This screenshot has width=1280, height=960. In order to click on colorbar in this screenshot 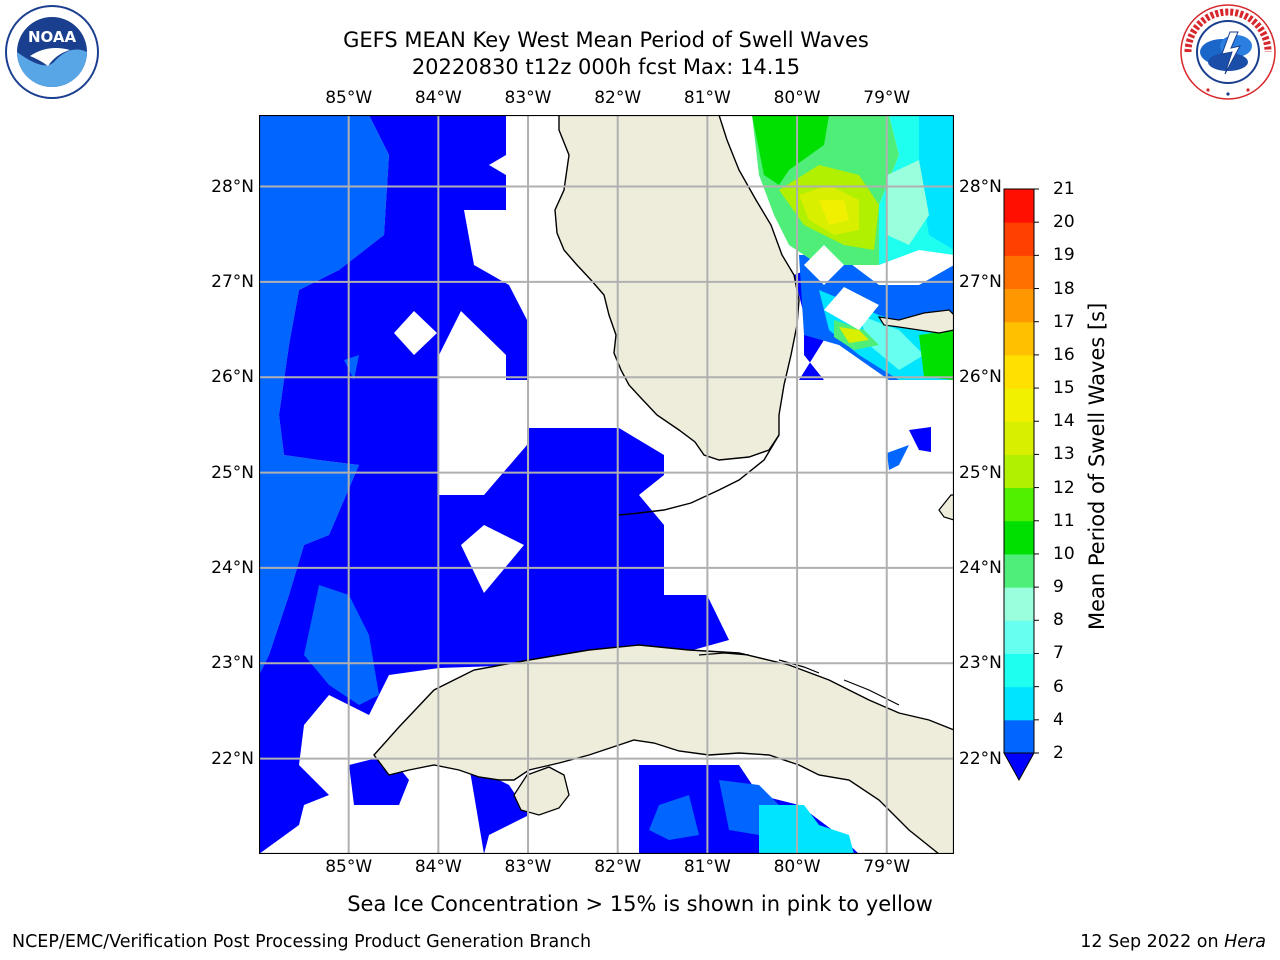, I will do `click(1021, 485)`.